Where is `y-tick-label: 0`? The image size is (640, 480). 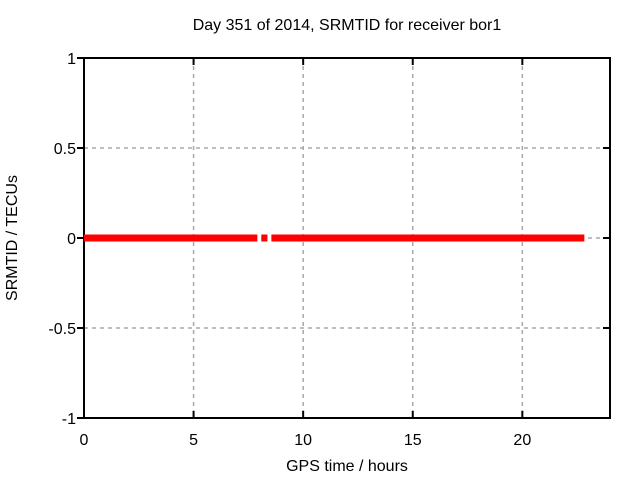
y-tick-label: 0 is located at coordinates (71, 239).